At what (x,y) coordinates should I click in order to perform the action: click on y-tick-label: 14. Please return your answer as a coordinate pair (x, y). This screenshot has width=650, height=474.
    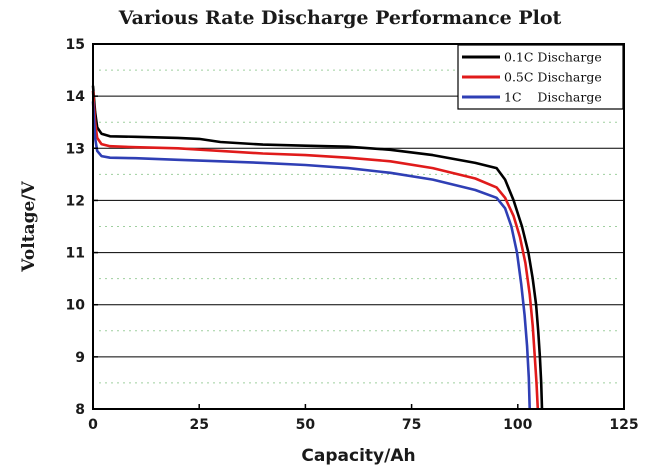
    Looking at the image, I should click on (76, 97).